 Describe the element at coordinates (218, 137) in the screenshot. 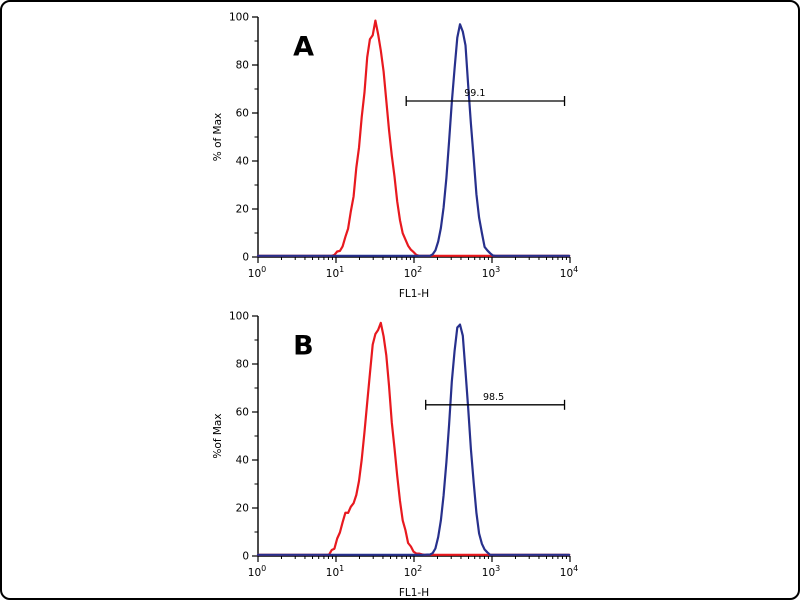

I see `y-axis-title: % of Max` at that location.